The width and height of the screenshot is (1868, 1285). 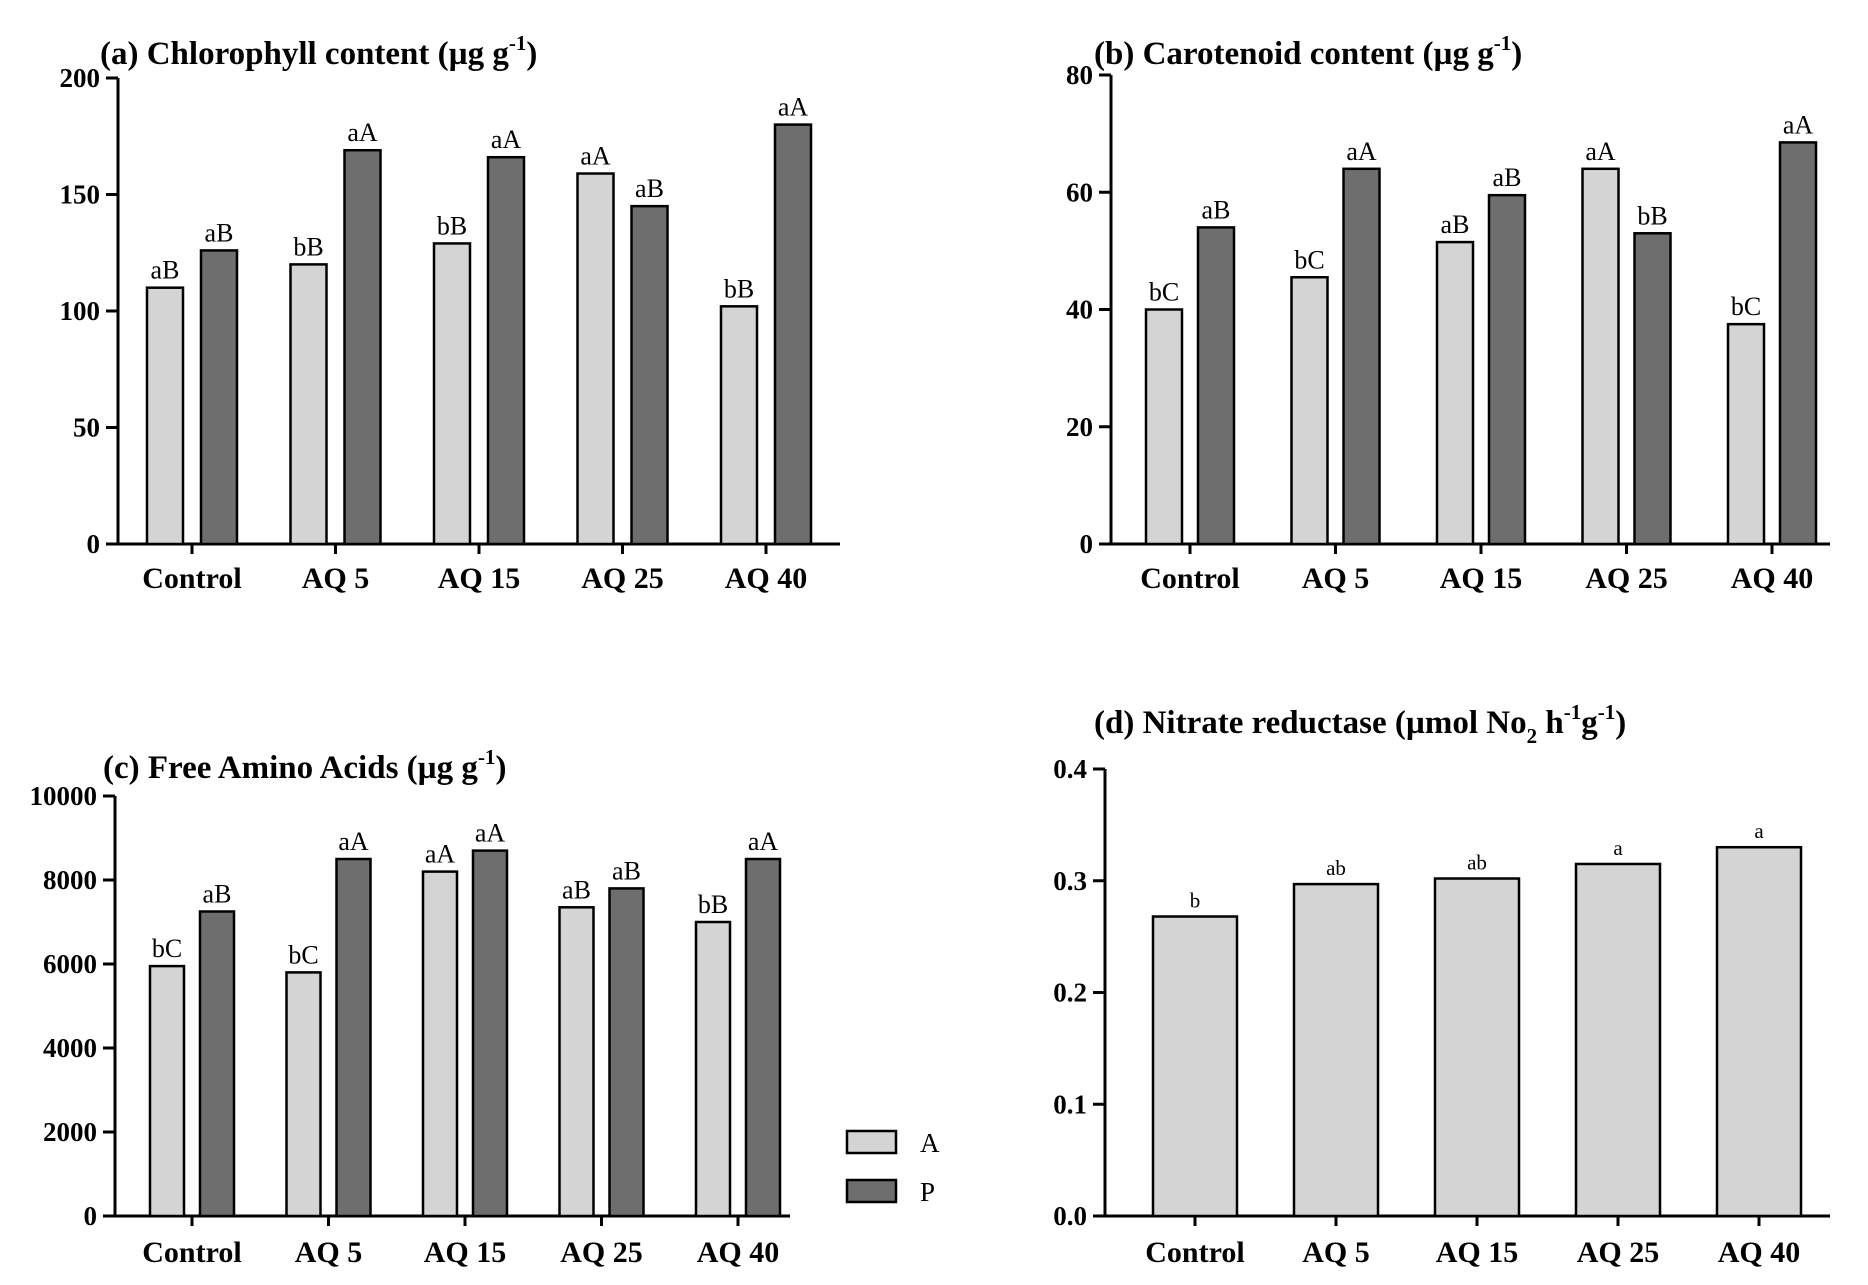 I want to click on legend: A P, so click(x=892, y=1167).